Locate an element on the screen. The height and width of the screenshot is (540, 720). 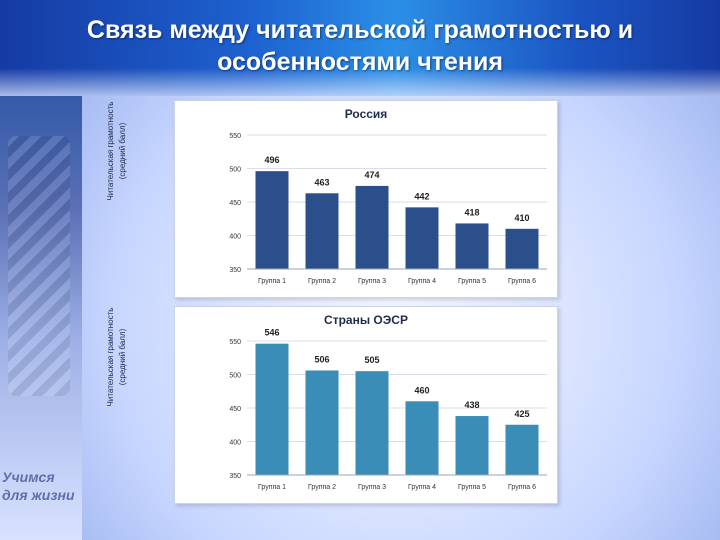
data-label: 505 is located at coordinates (371, 360).